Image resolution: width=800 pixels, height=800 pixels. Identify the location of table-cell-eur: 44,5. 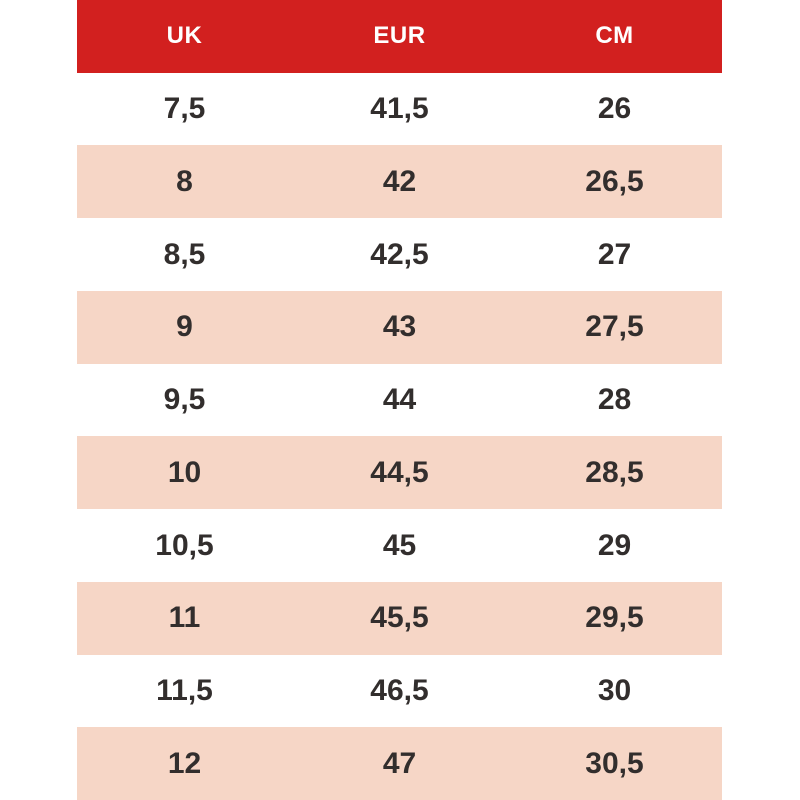
(399, 472).